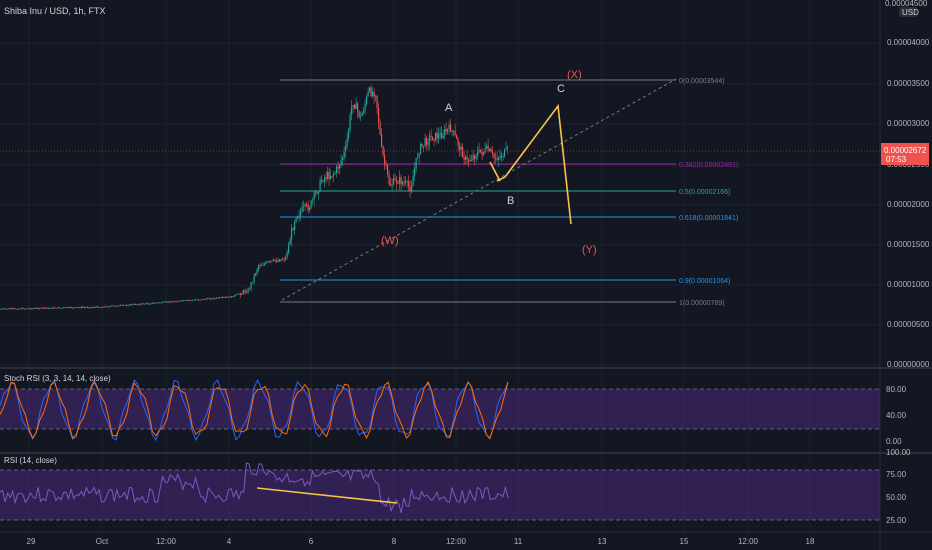  What do you see at coordinates (31, 541) in the screenshot?
I see `time-axis-label: 29` at bounding box center [31, 541].